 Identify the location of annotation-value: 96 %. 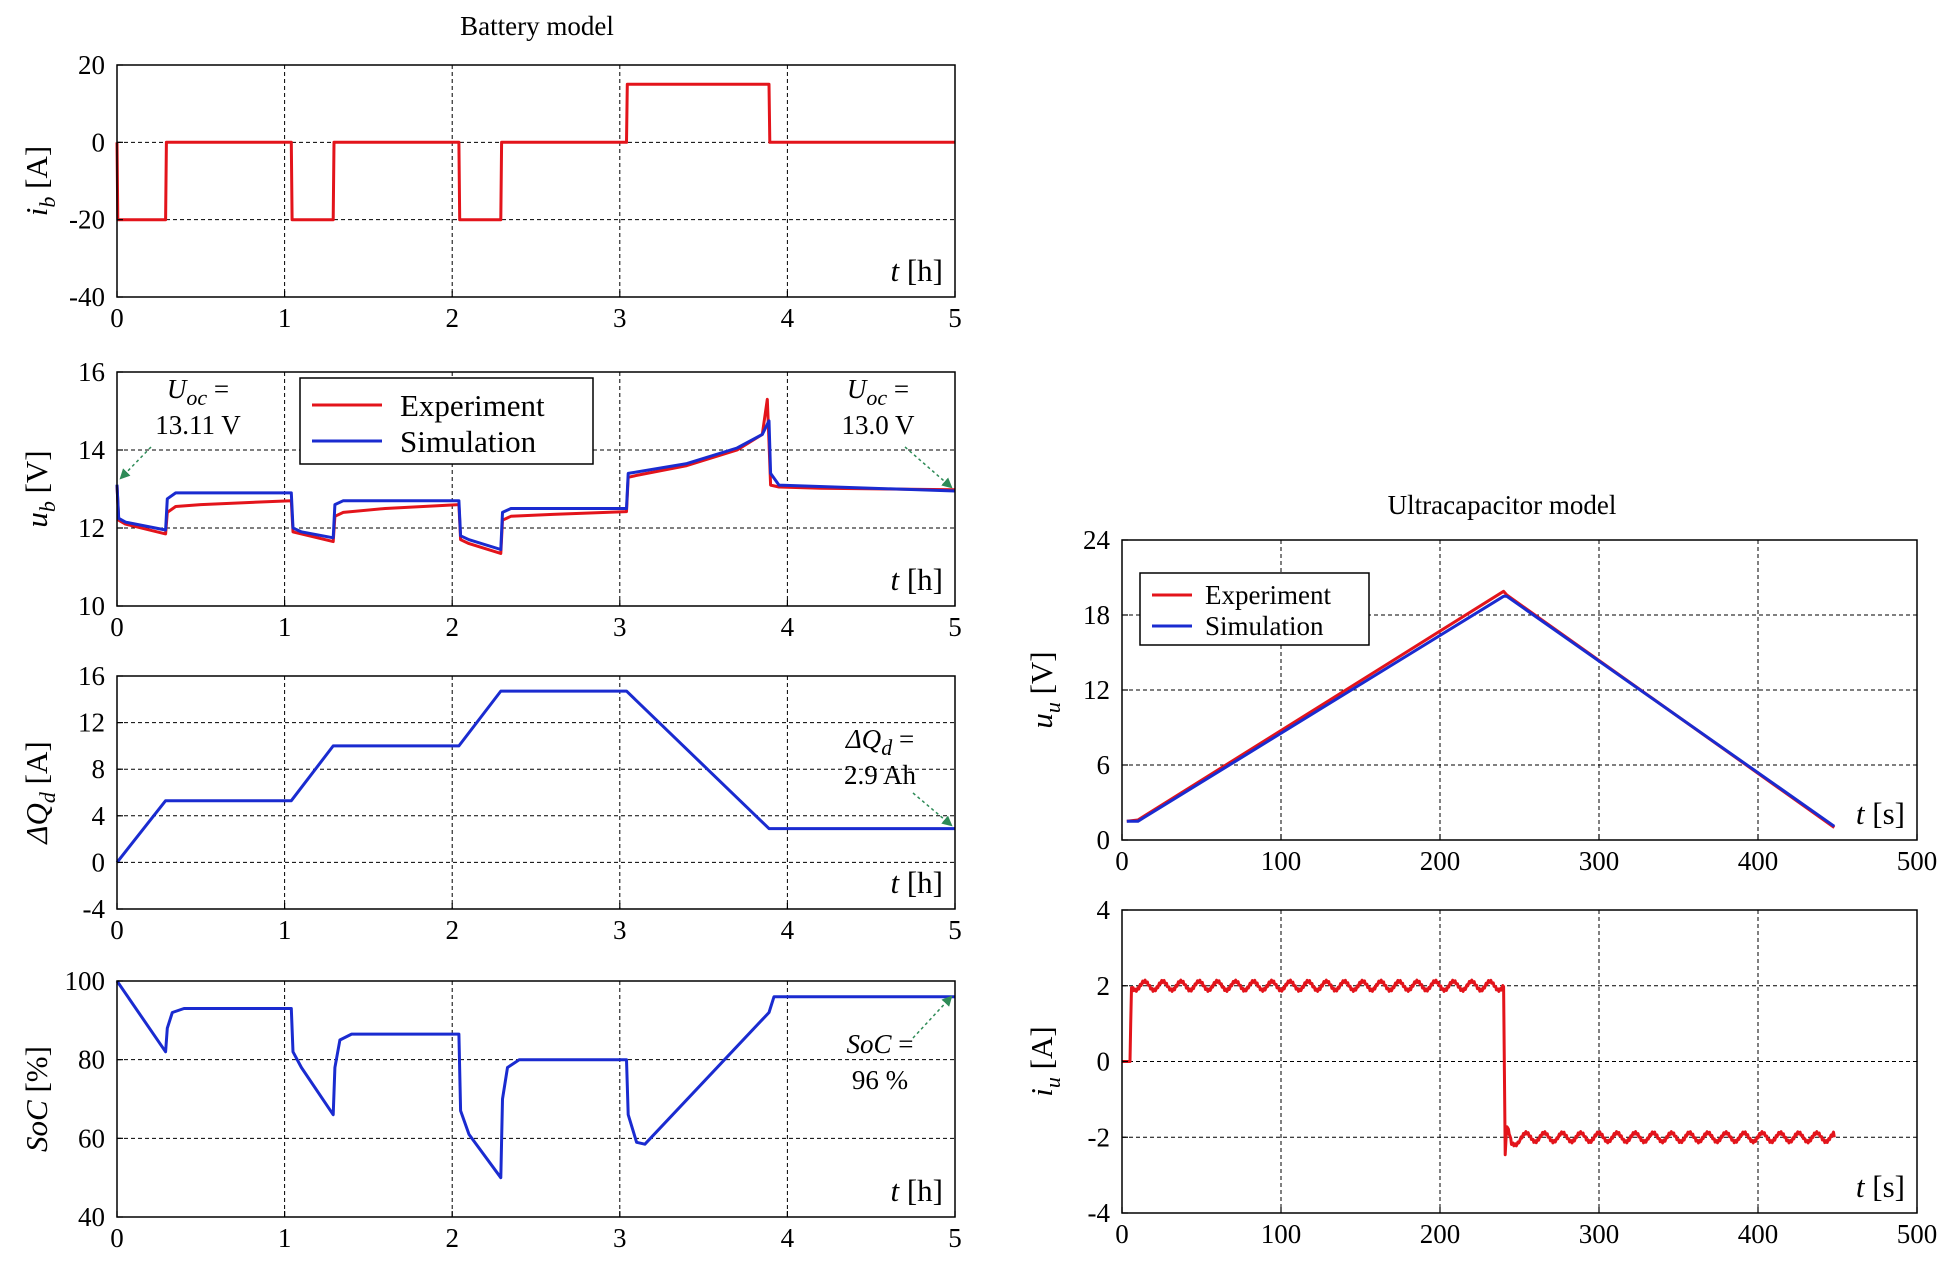
(880, 1080).